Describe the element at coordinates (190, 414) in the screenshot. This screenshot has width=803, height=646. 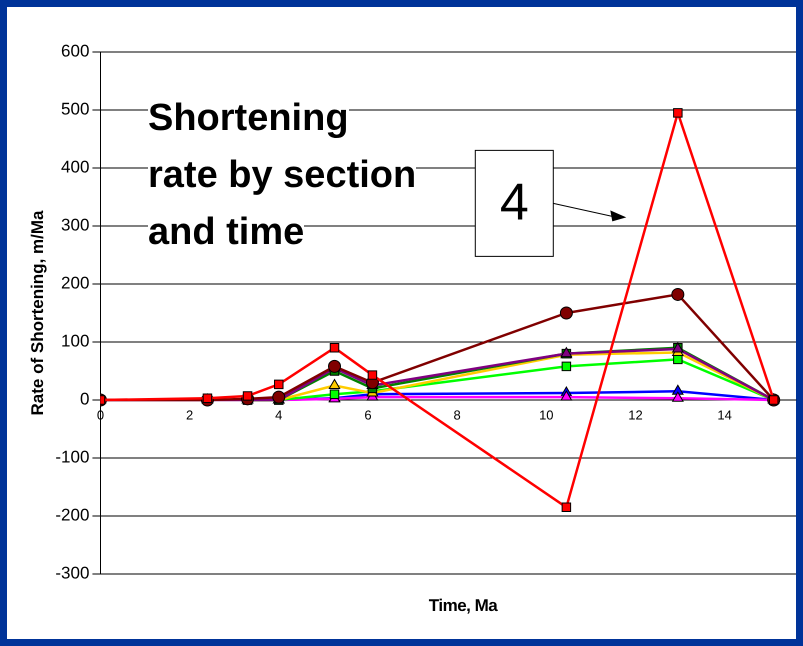
I see `x-tick-label: 2` at that location.